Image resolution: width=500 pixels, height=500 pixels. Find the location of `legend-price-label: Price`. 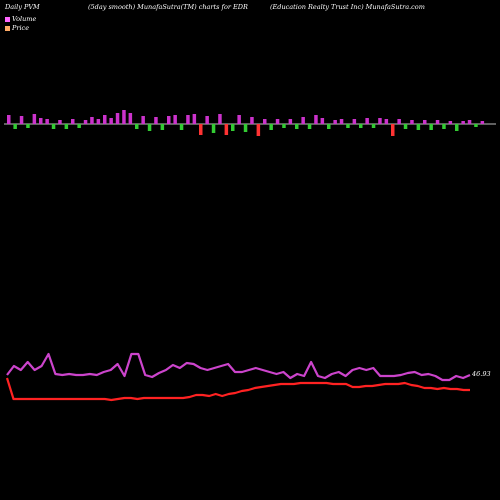

legend-price-label: Price is located at coordinates (21, 28).